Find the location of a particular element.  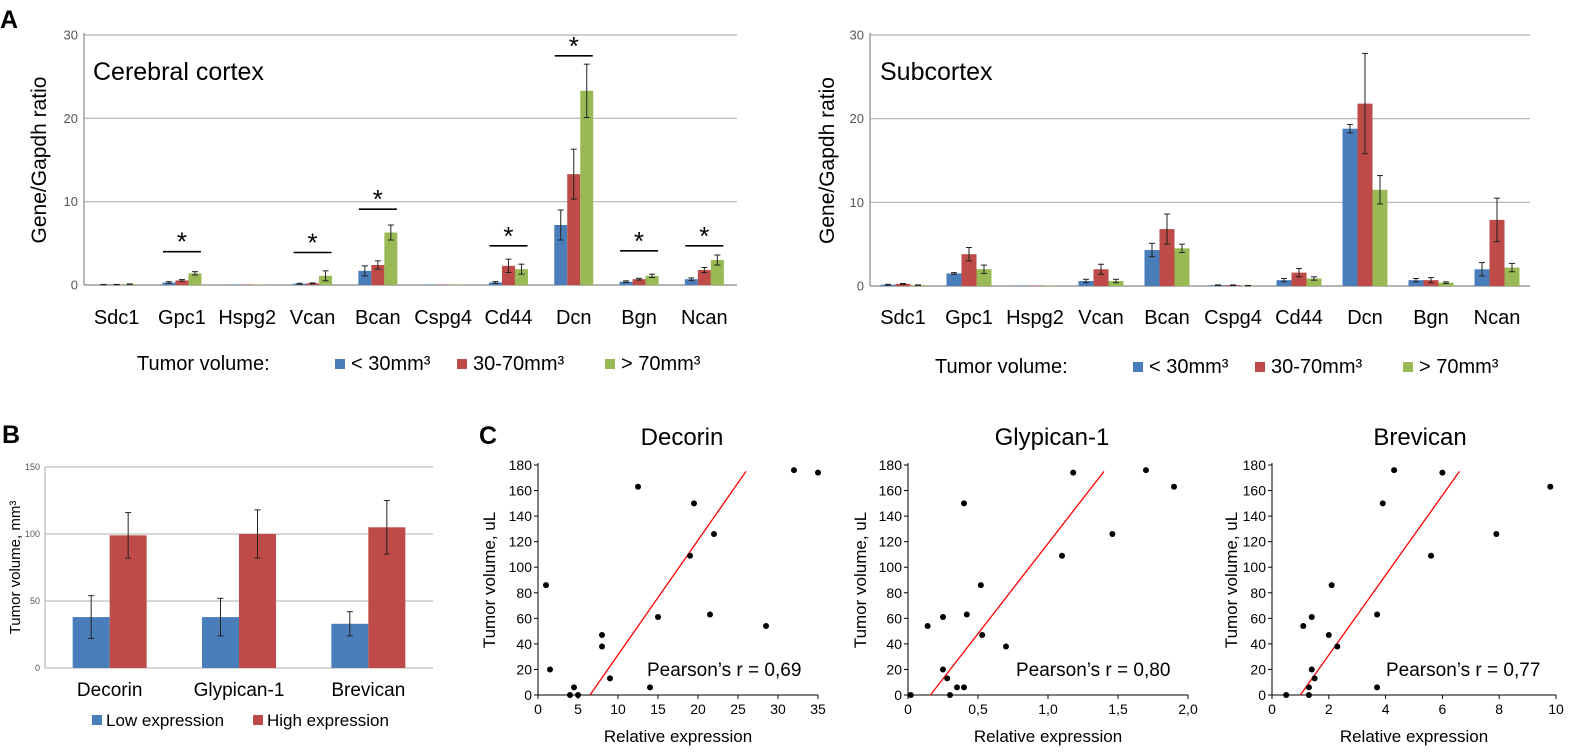

y-tick-label: 100 is located at coordinates (521, 567).